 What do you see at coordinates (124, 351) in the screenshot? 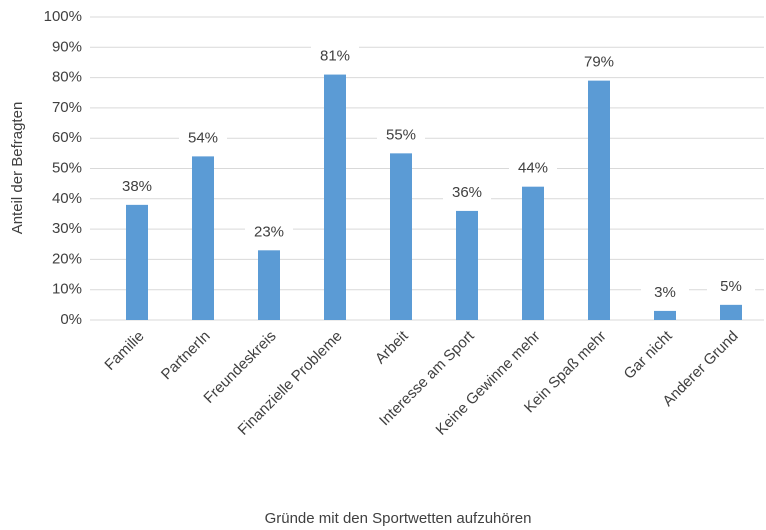
I see `x-tick-label: Familie` at bounding box center [124, 351].